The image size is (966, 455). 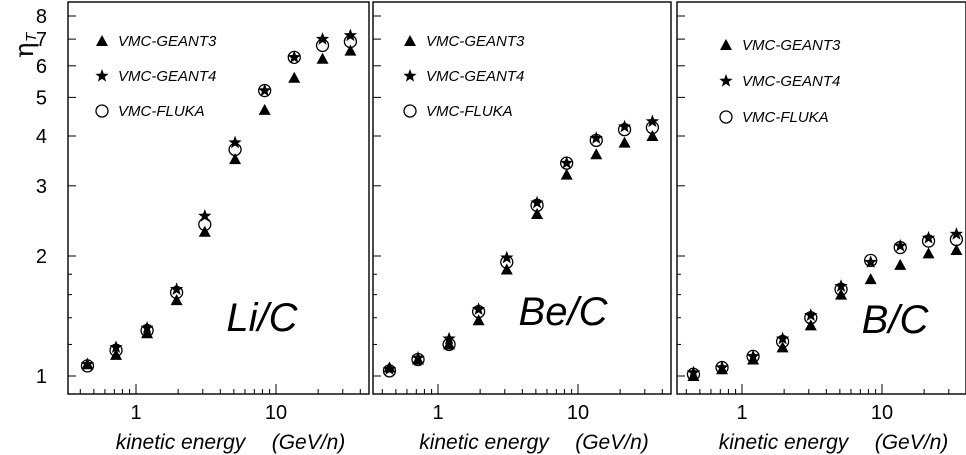 What do you see at coordinates (25, 50) in the screenshot?
I see `y-axis-title: η` at bounding box center [25, 50].